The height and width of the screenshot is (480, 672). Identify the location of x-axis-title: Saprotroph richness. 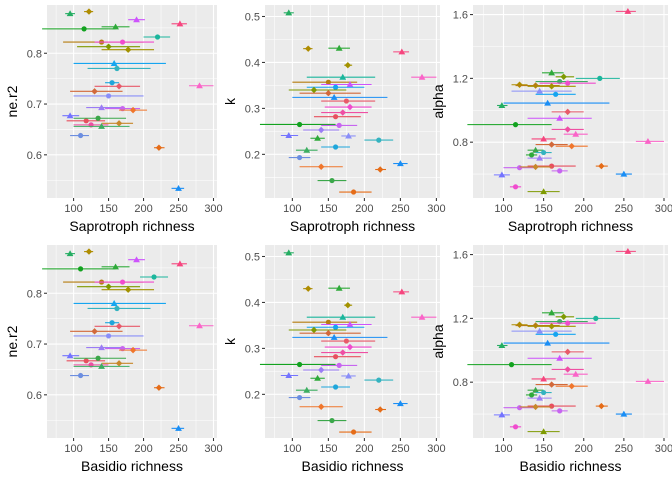
(131, 226).